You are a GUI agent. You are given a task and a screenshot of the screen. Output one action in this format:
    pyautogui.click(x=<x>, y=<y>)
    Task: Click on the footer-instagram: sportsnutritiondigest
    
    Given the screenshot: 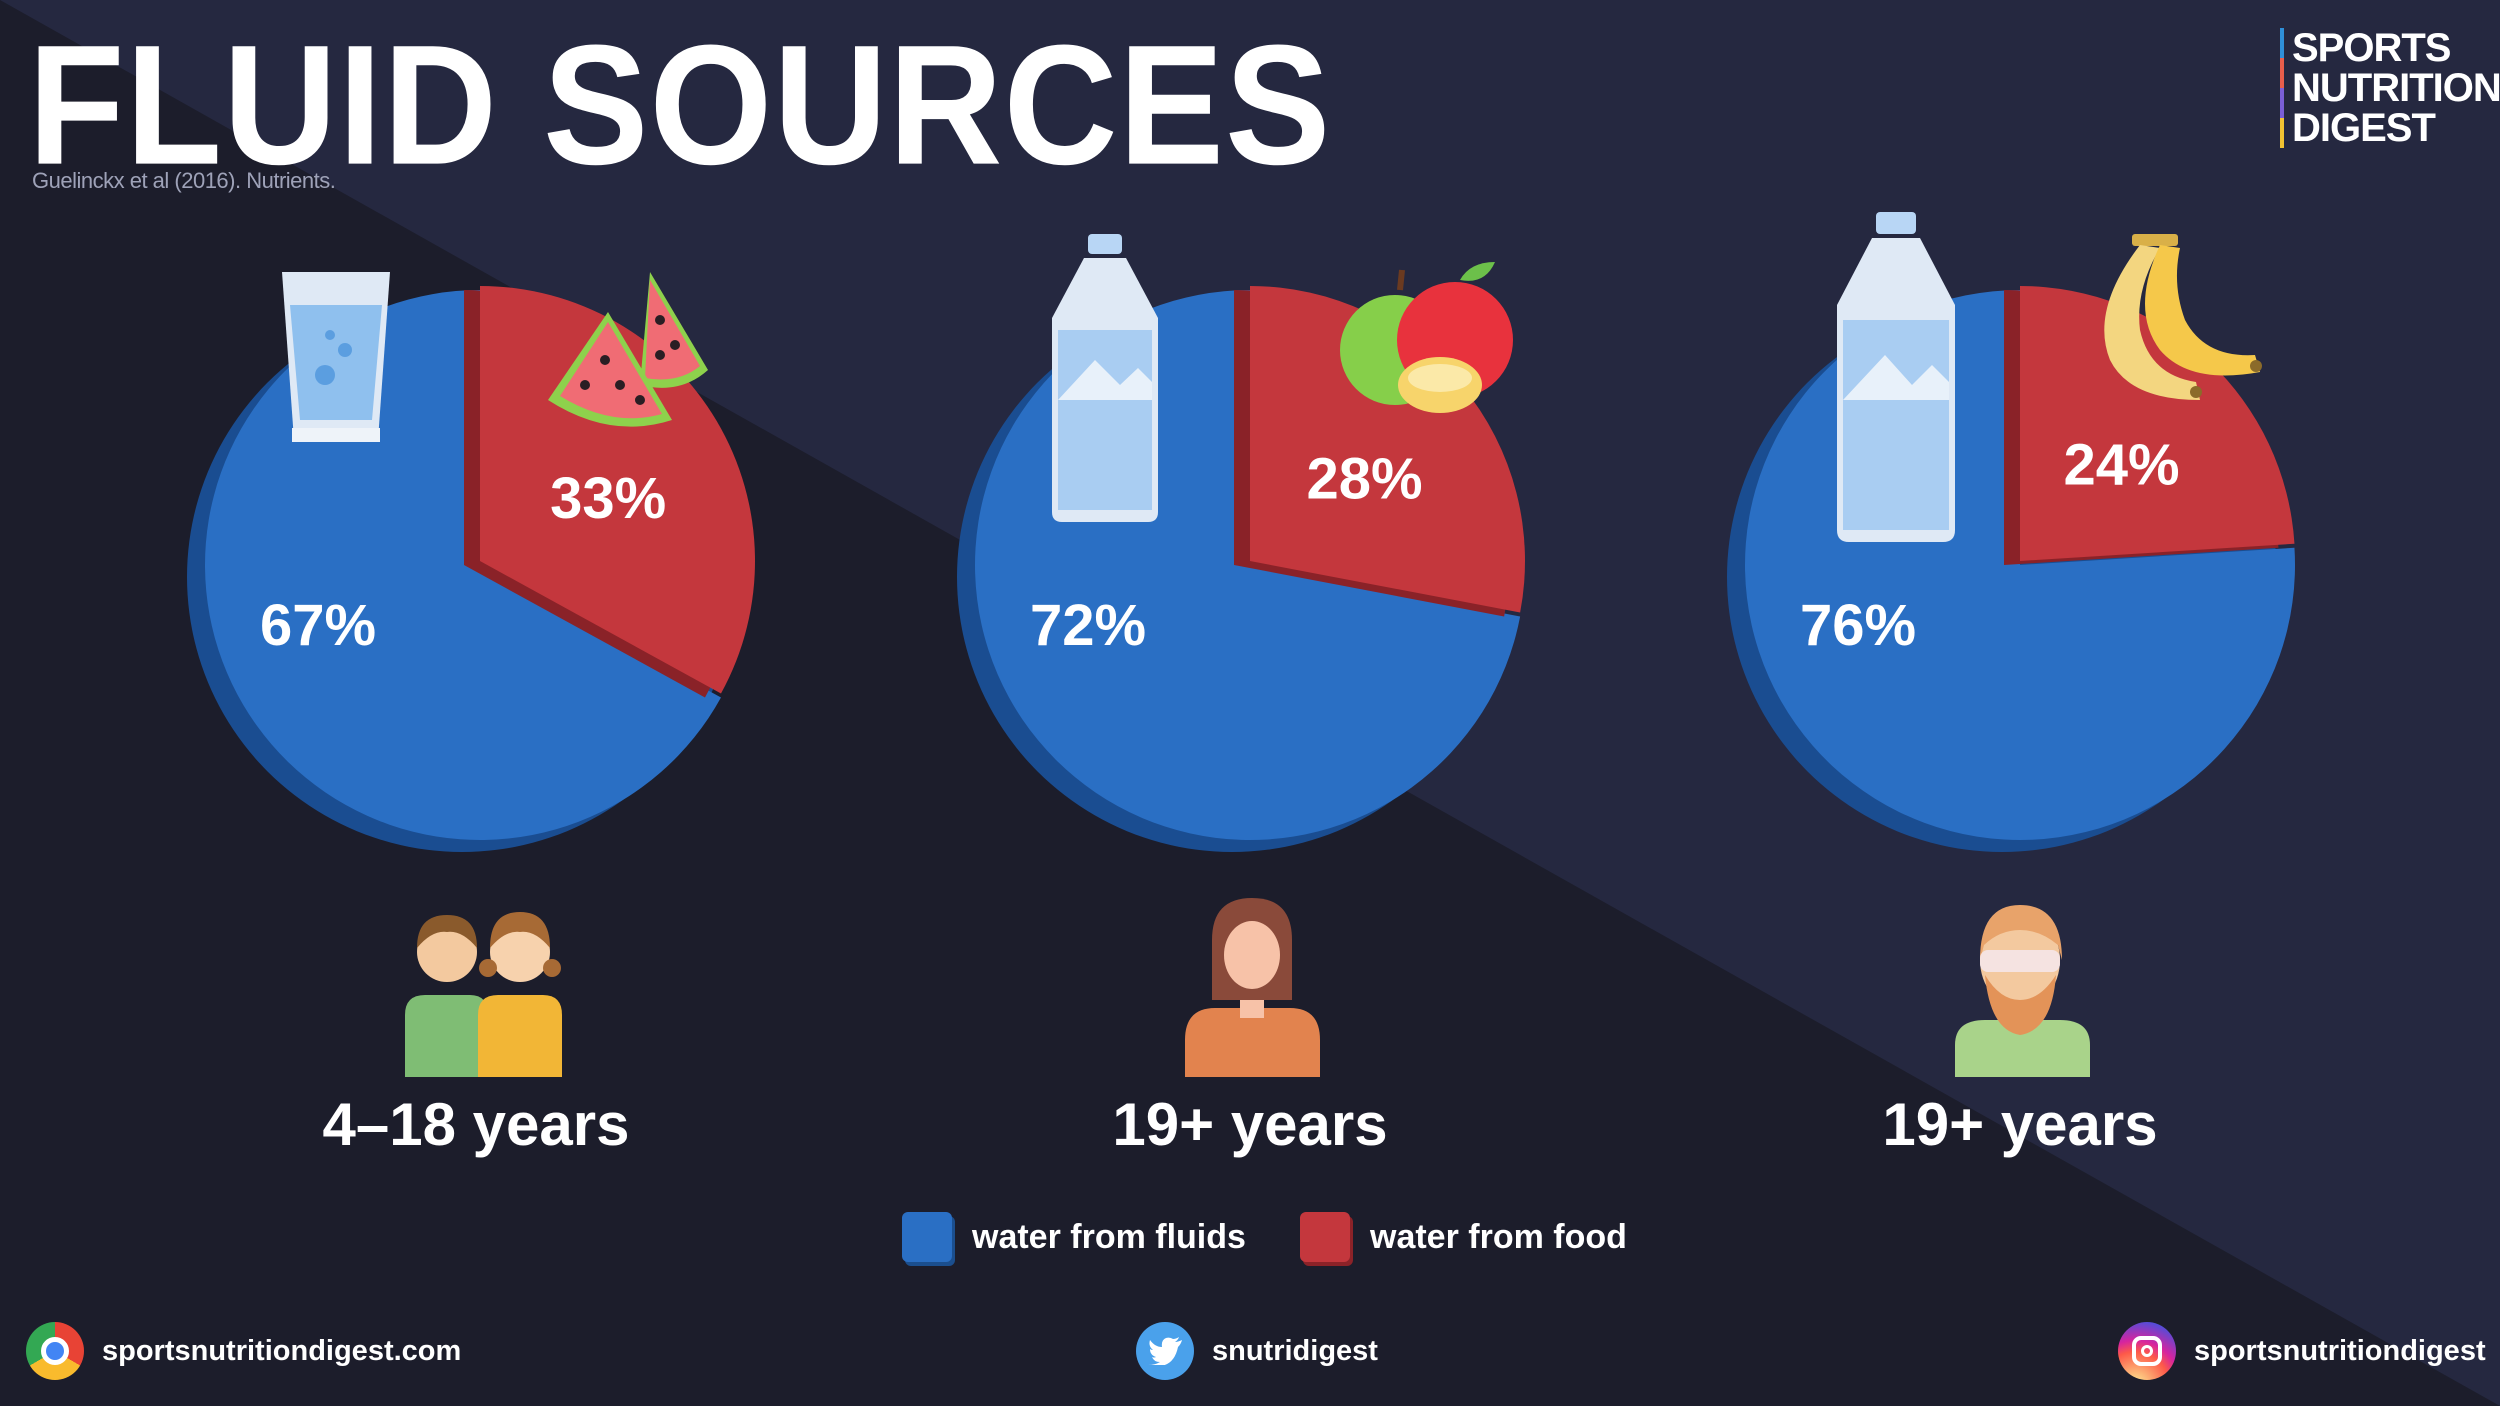 What is the action you would take?
    pyautogui.click(x=2302, y=1351)
    